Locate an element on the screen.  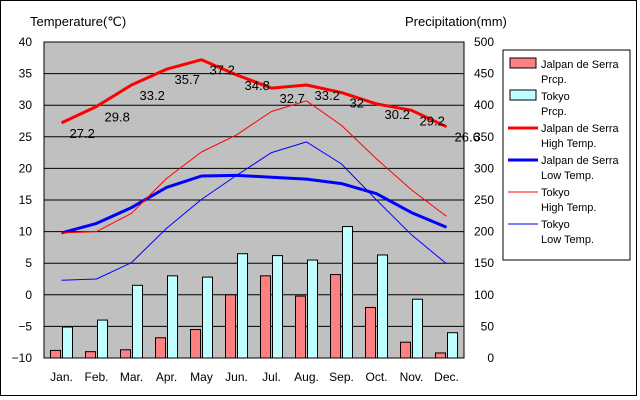
left-axis-ticks: 40 35 30 25 20 15 10 5 0 −5 −10 is located at coordinates (22, 200).